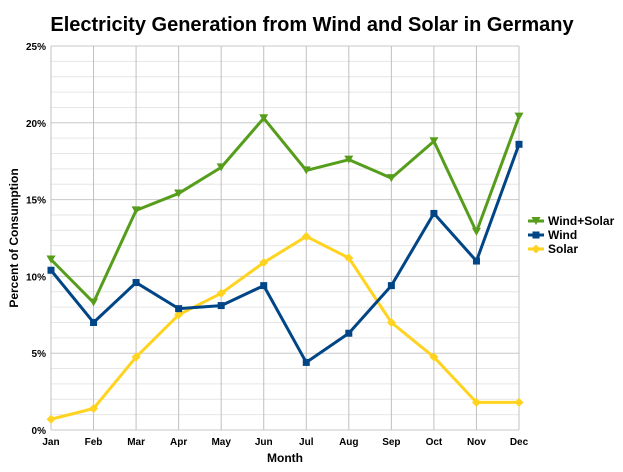 This screenshot has width=623, height=472. Describe the element at coordinates (36, 239) in the screenshot. I see `y-axis-ticks: 0% 5% 10% 15% 20% 25%` at that location.